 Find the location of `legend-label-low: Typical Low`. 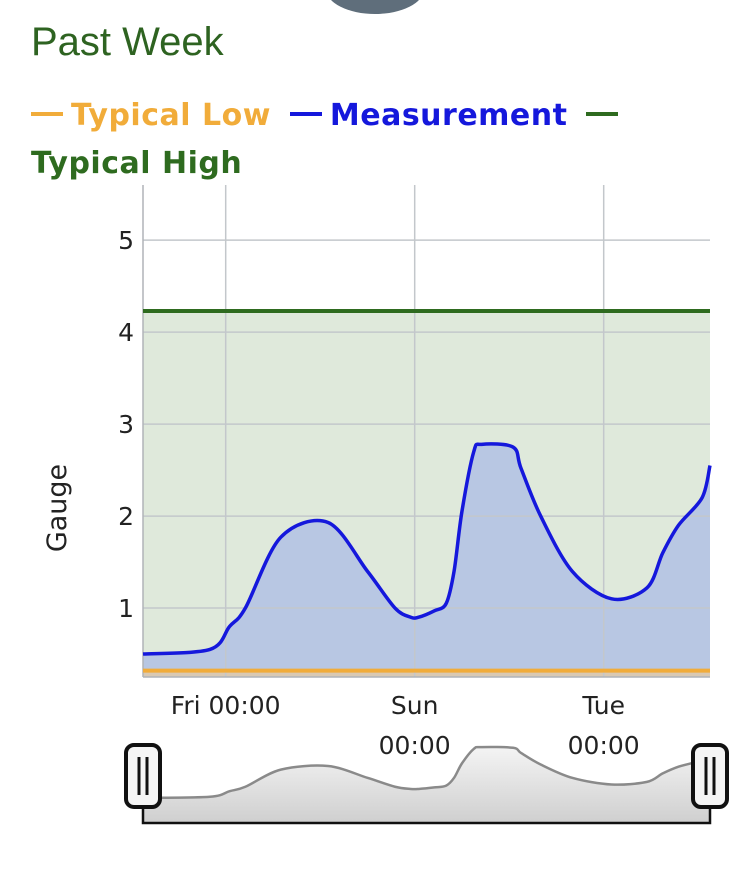

legend-label-low: Typical Low is located at coordinates (171, 115).